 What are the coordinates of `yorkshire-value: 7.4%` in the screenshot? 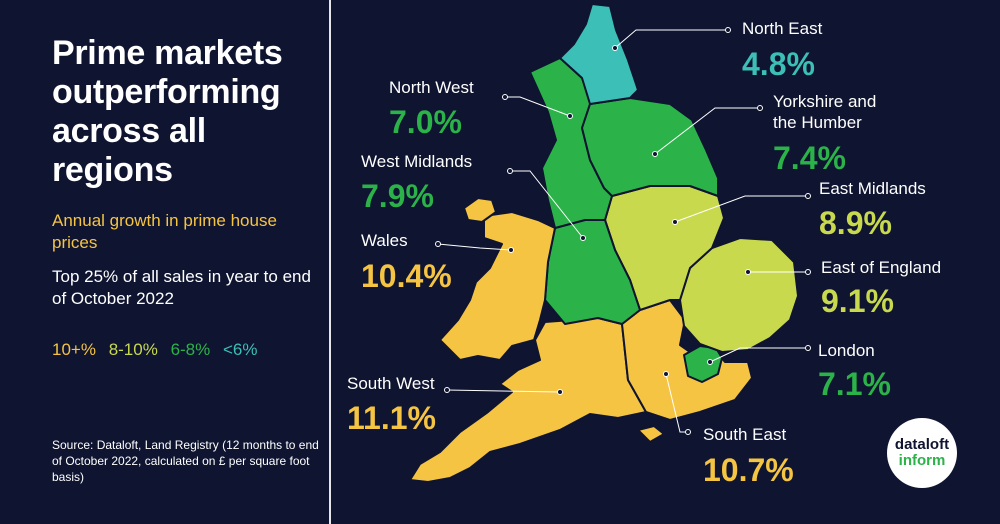 It's located at (809, 158).